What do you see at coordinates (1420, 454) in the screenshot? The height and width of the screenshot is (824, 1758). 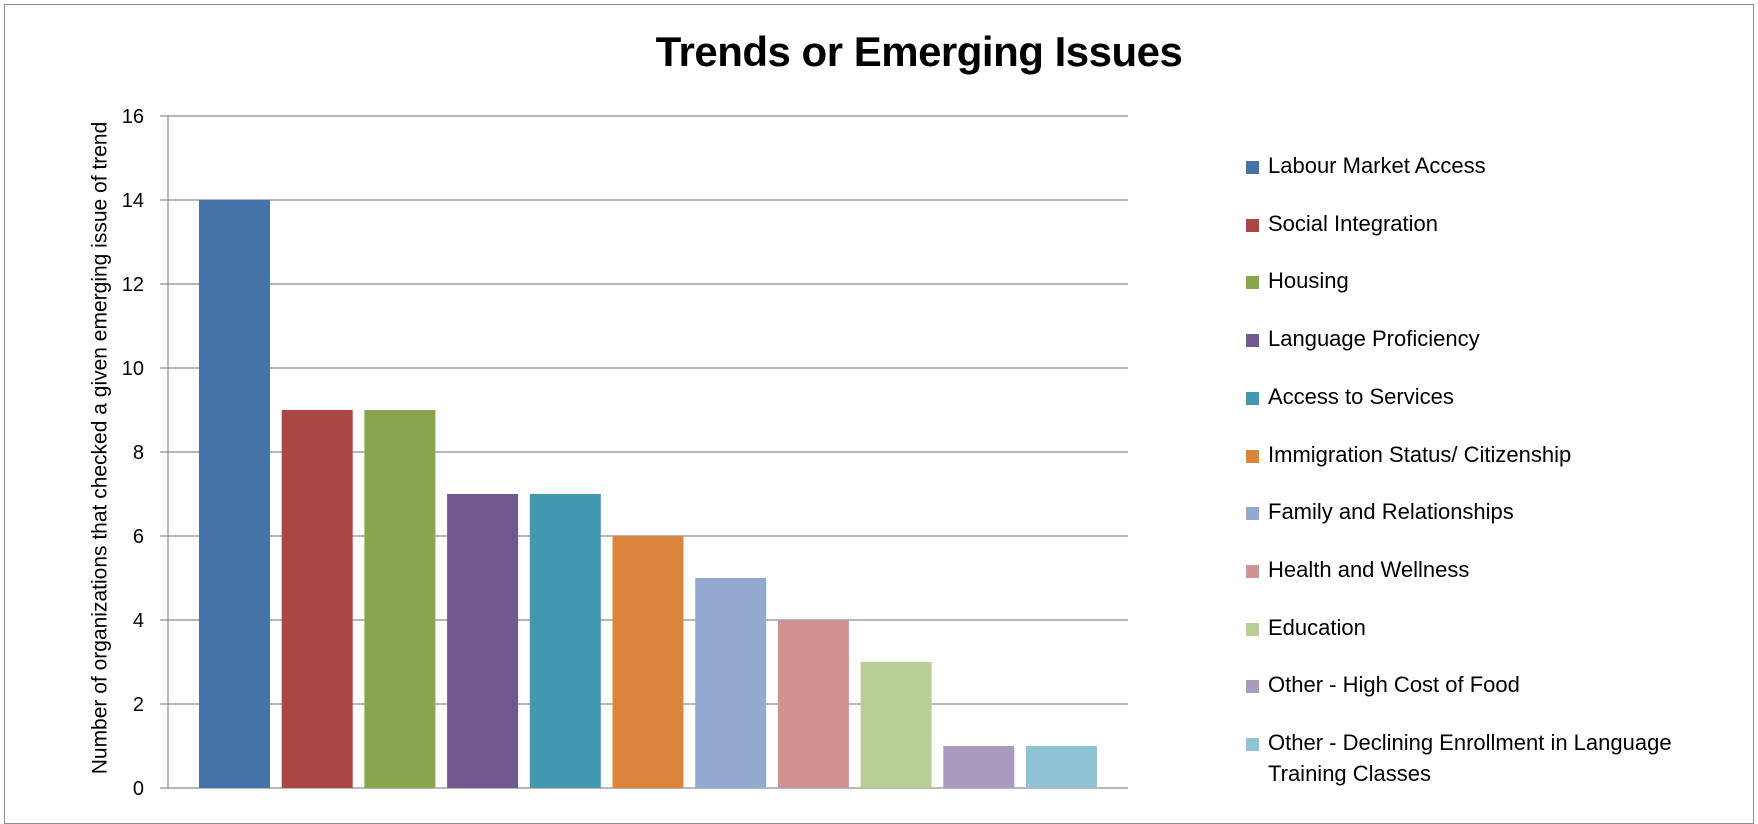 I see `legend-label: Immigration Status/ Citizenship` at bounding box center [1420, 454].